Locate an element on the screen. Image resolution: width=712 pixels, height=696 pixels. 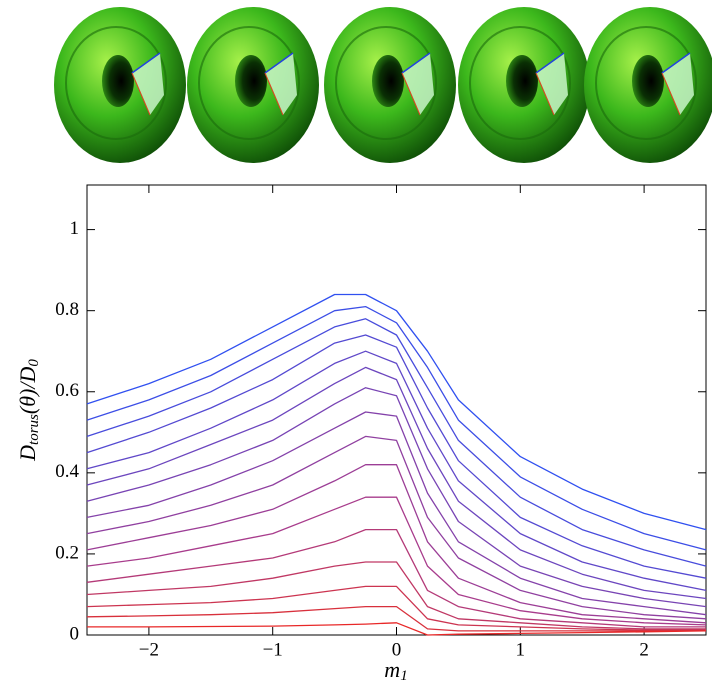
y-axis-label: Dtorus(θ)/D0 is located at coordinates (28, 410).